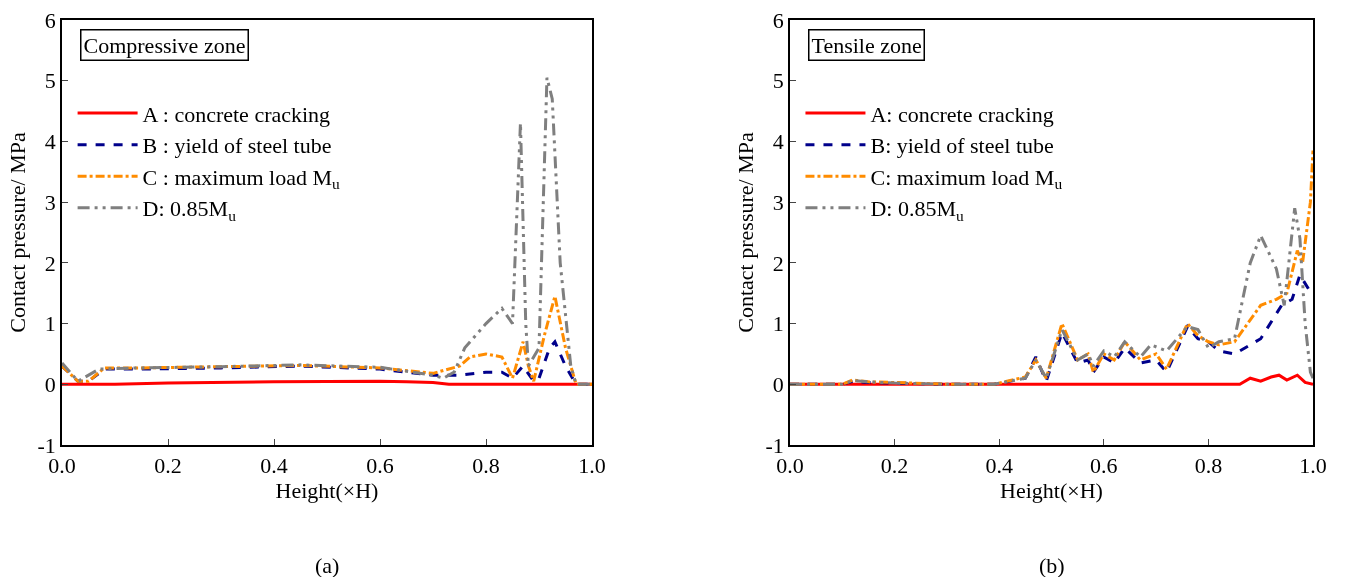 The width and height of the screenshot is (1353, 577). Describe the element at coordinates (164, 45) in the screenshot. I see `annotation: Compressive zone` at that location.